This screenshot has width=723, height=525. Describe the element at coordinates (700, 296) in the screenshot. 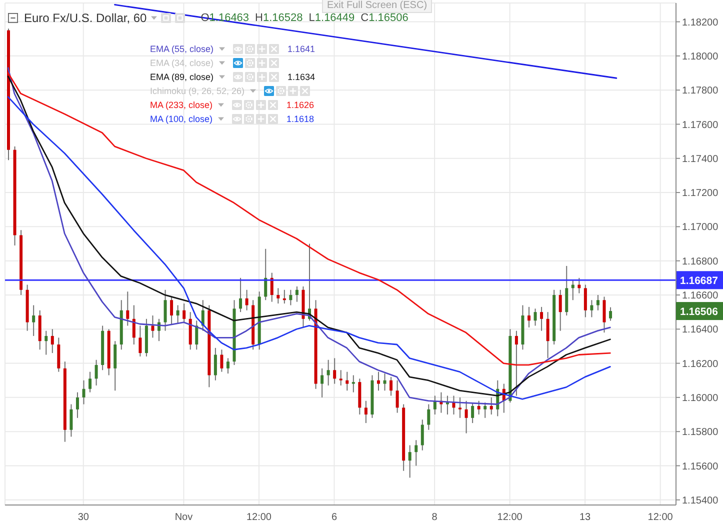

I see `y-tick-label: 1.16600` at that location.